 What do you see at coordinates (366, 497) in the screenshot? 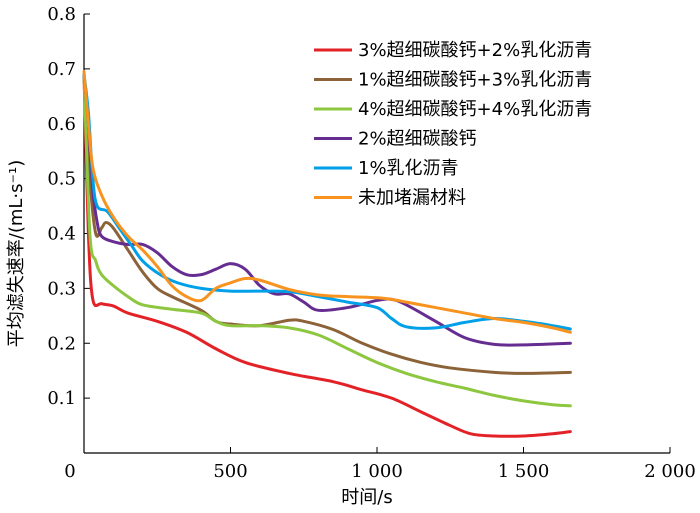
I see `x-axis-title: 时间/s` at bounding box center [366, 497].